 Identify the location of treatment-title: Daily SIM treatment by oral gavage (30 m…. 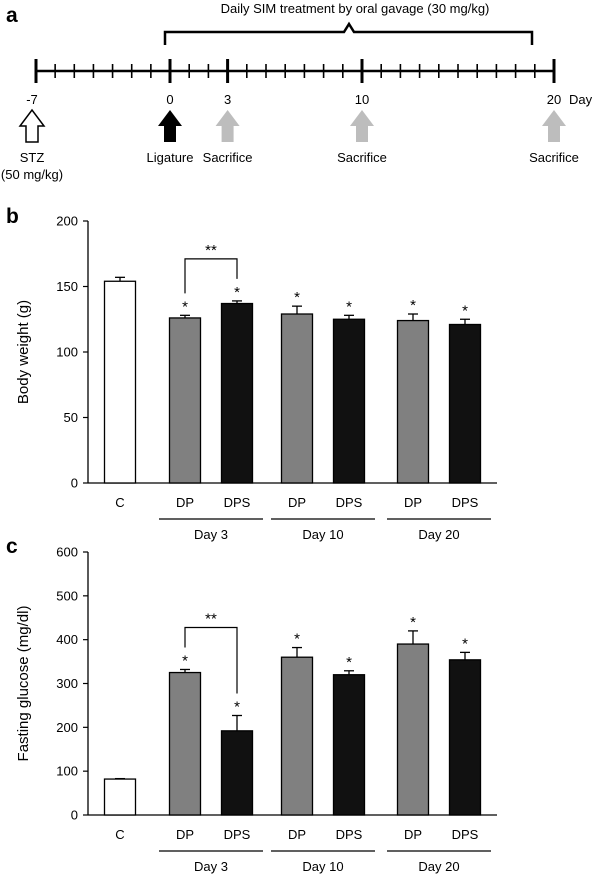
(355, 8).